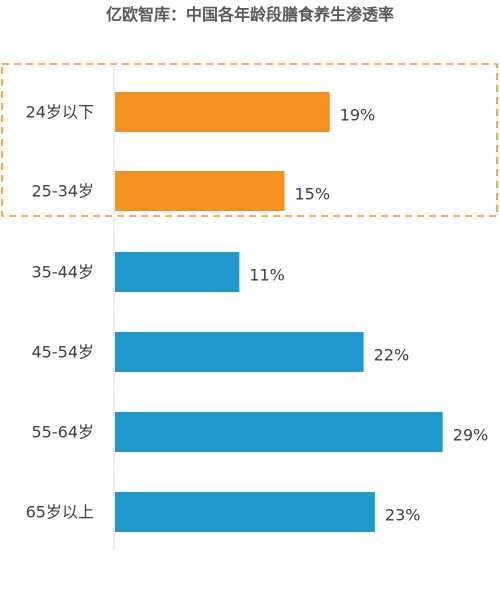 This screenshot has width=500, height=598. Describe the element at coordinates (403, 515) in the screenshot. I see `data-label: 23%` at that location.